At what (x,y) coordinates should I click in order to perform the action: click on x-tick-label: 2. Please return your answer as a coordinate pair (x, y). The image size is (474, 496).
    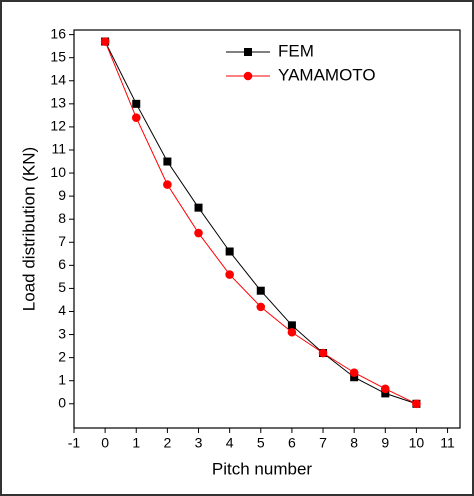
    Looking at the image, I should click on (167, 443).